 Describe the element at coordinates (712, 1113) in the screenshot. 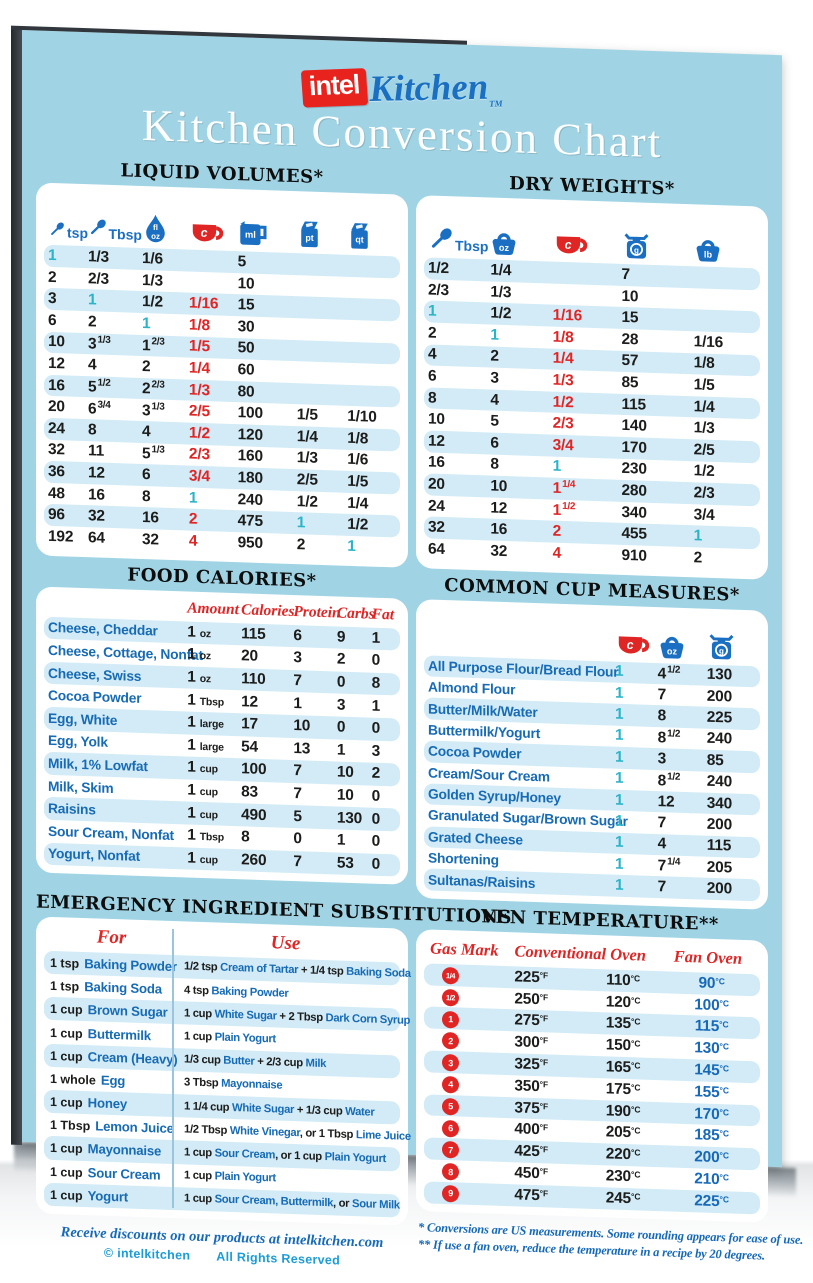

I see `fan-oven-cell: 170°C` at that location.